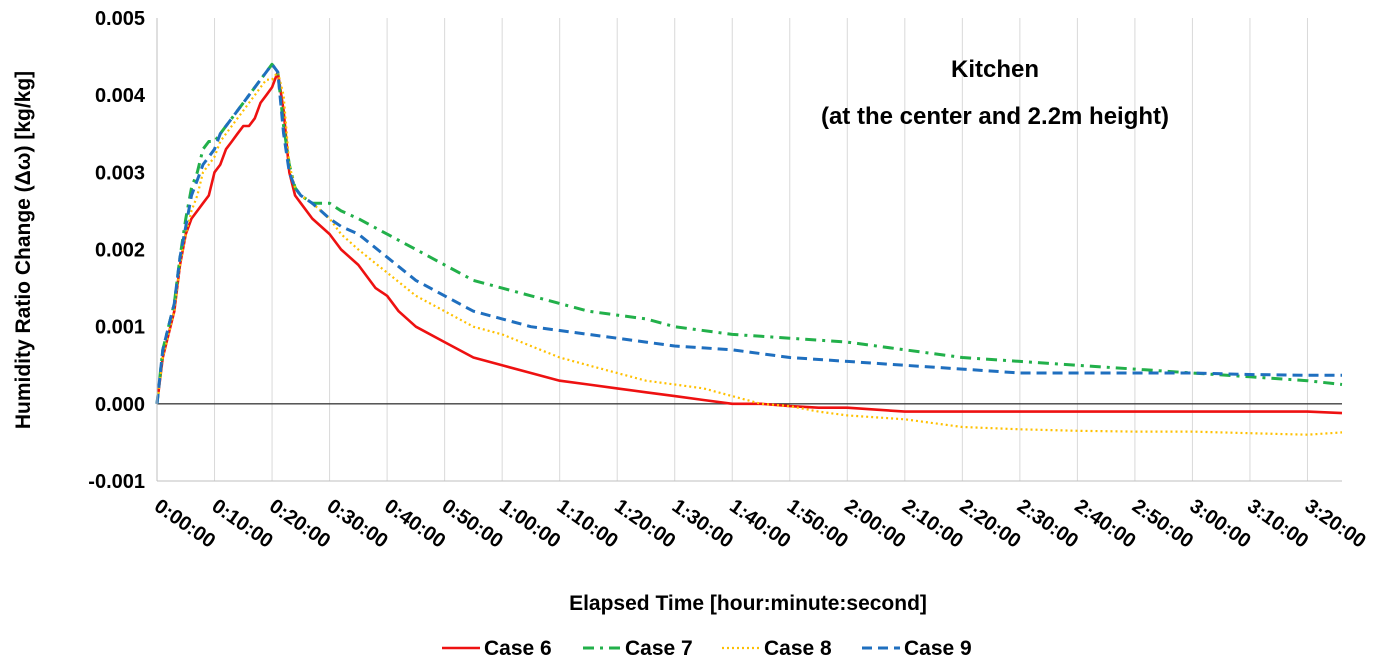  What do you see at coordinates (518, 648) in the screenshot?
I see `legend-label: Case 6` at bounding box center [518, 648].